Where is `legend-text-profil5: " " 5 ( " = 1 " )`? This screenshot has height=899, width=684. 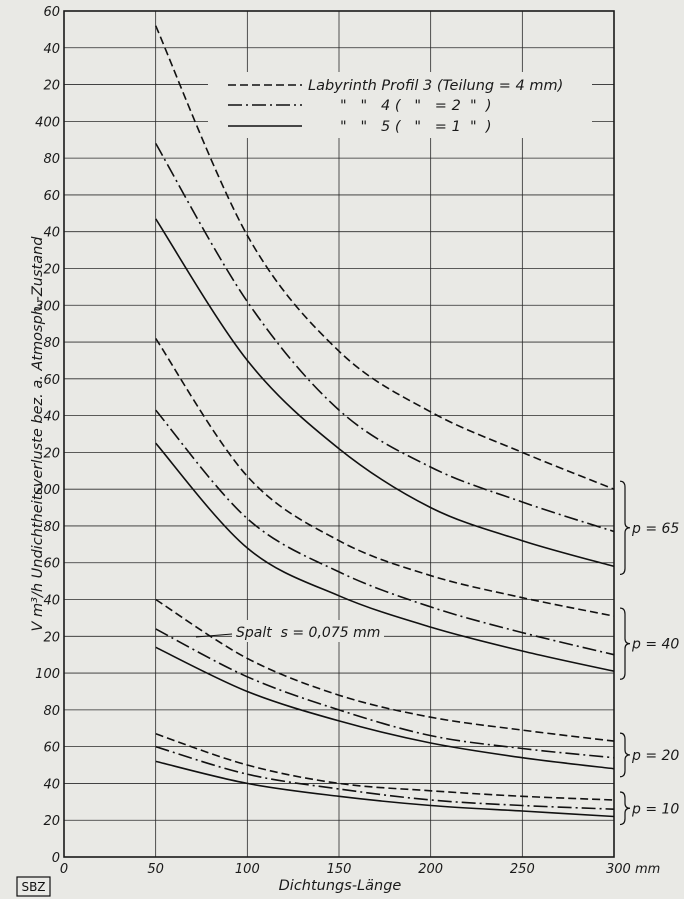
legend-text-profil5: " " 5 ( " = 1 " ) is located at coordinates (416, 127).